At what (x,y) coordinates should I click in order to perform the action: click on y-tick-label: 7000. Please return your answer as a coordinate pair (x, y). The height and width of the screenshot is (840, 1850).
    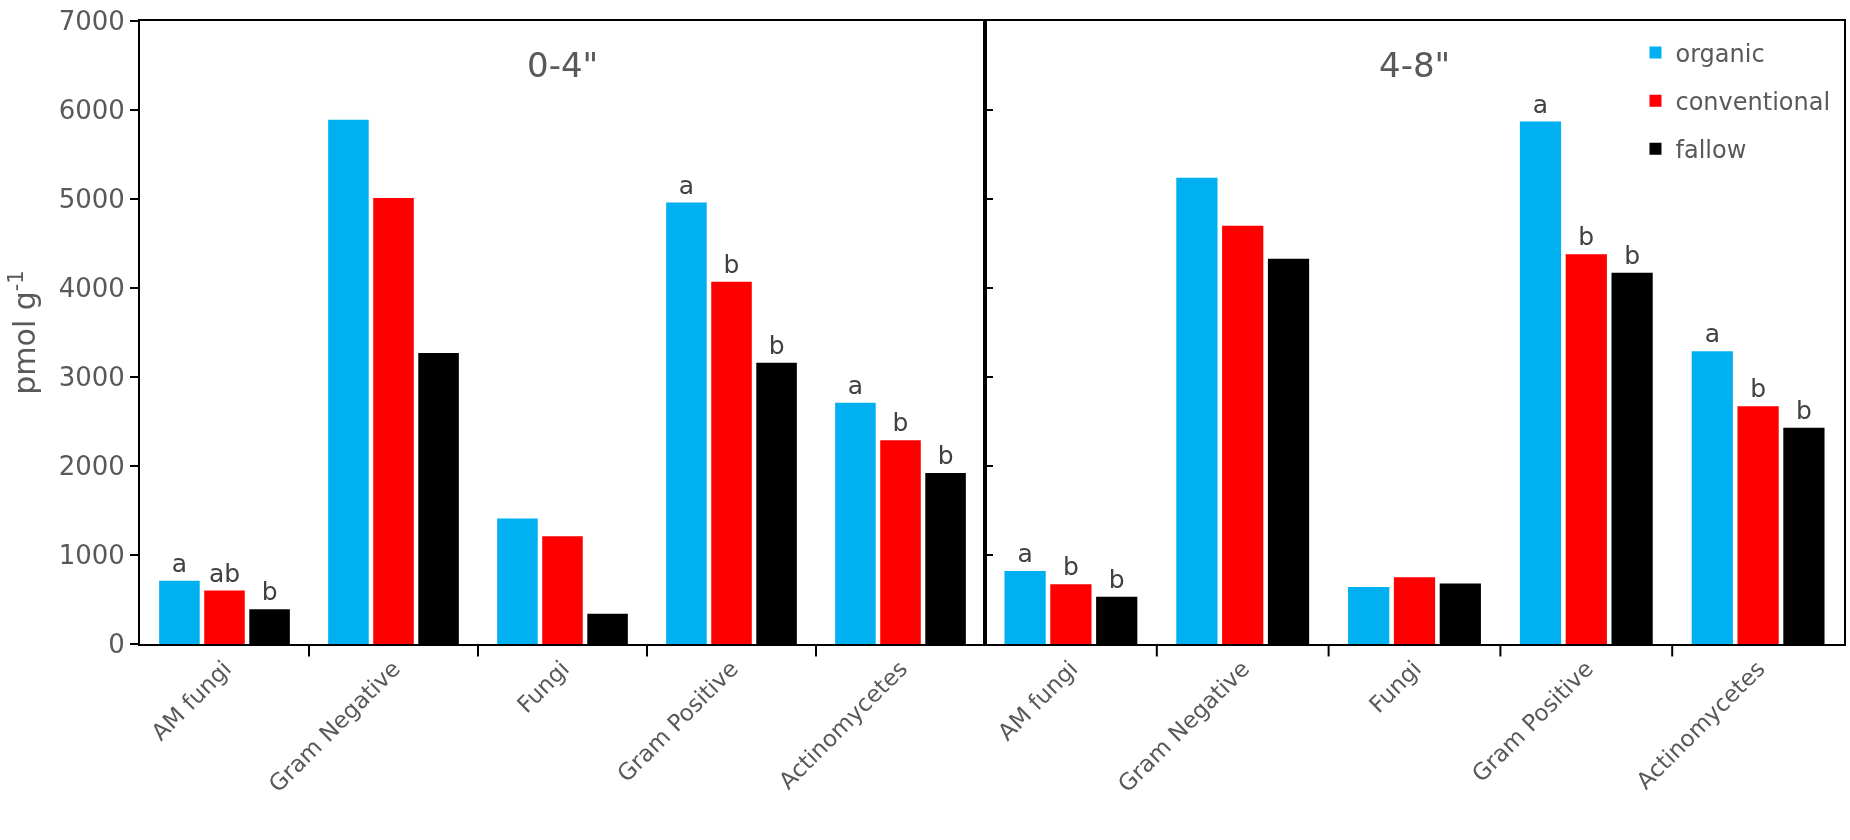
    Looking at the image, I should click on (91, 21).